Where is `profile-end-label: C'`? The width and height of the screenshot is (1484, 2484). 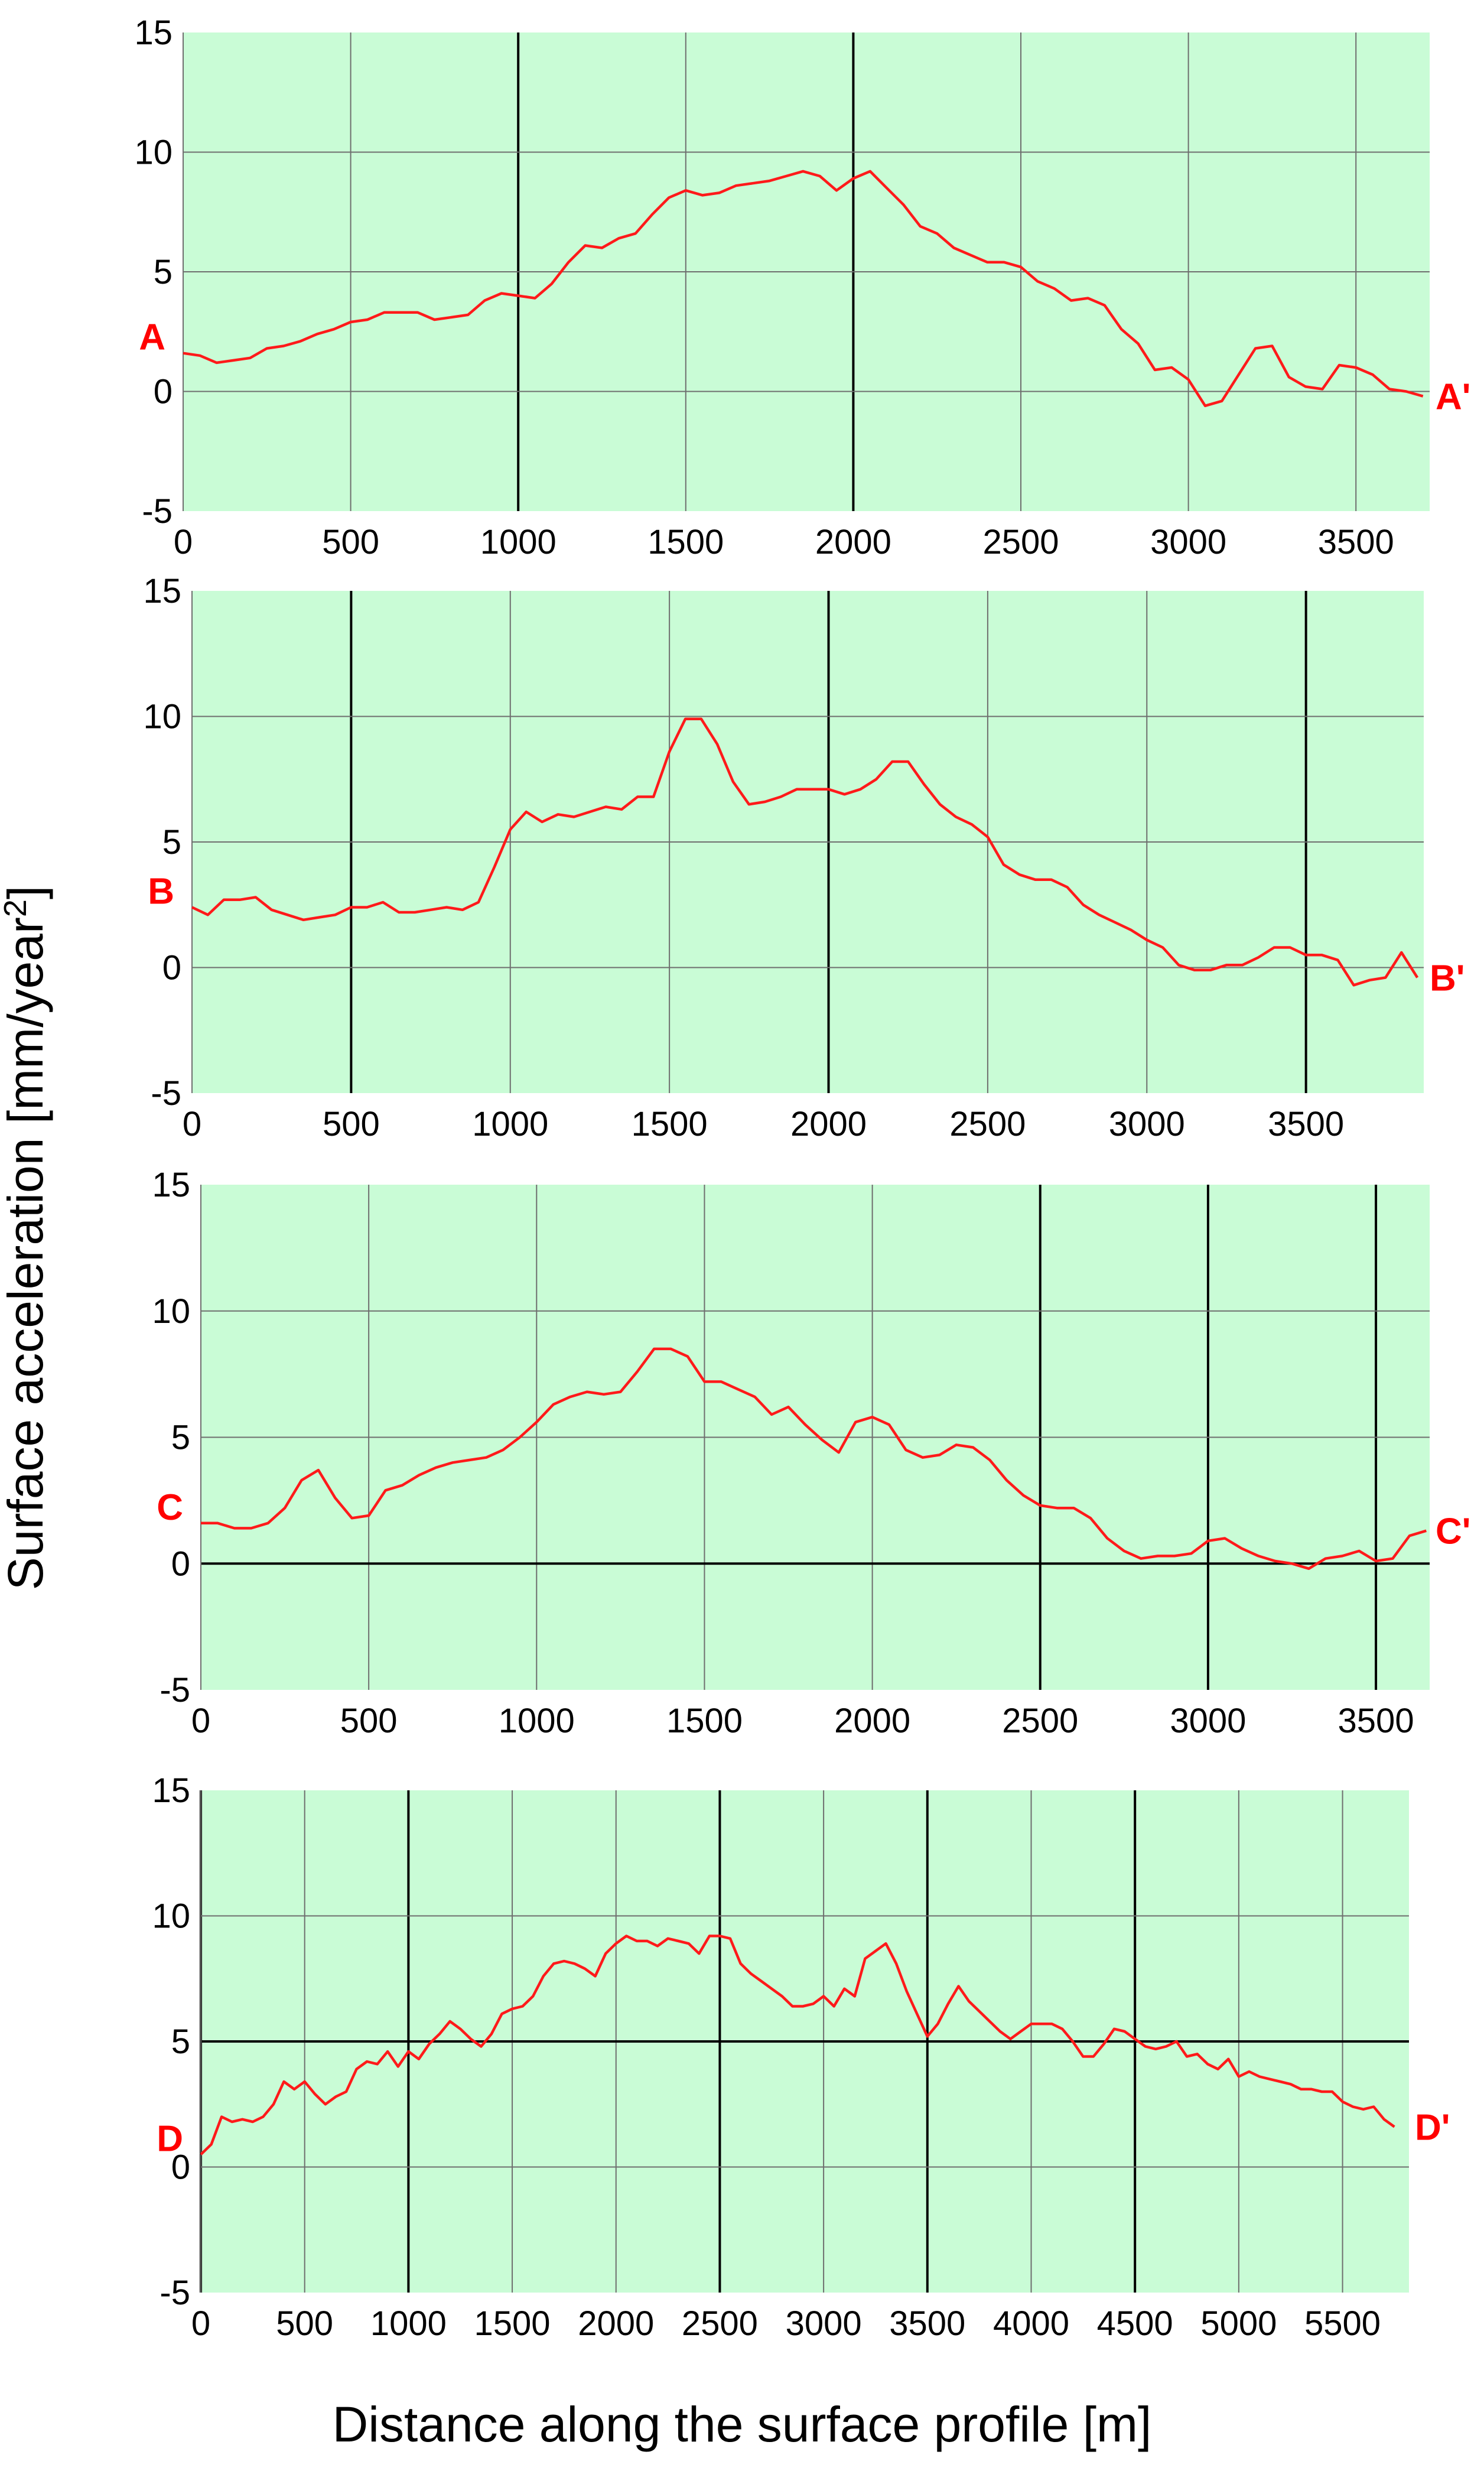 profile-end-label: C' is located at coordinates (1453, 1531).